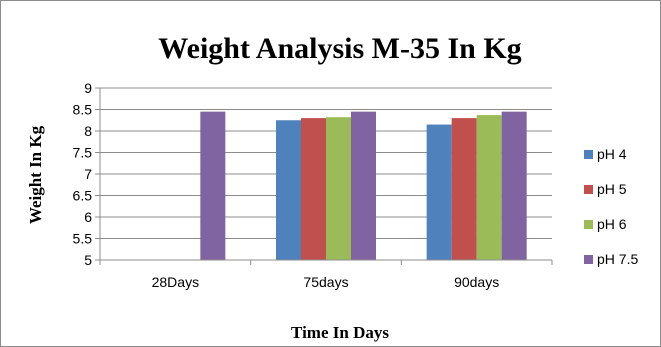  What do you see at coordinates (617, 259) in the screenshot?
I see `legend-label: pH 7.5` at bounding box center [617, 259].